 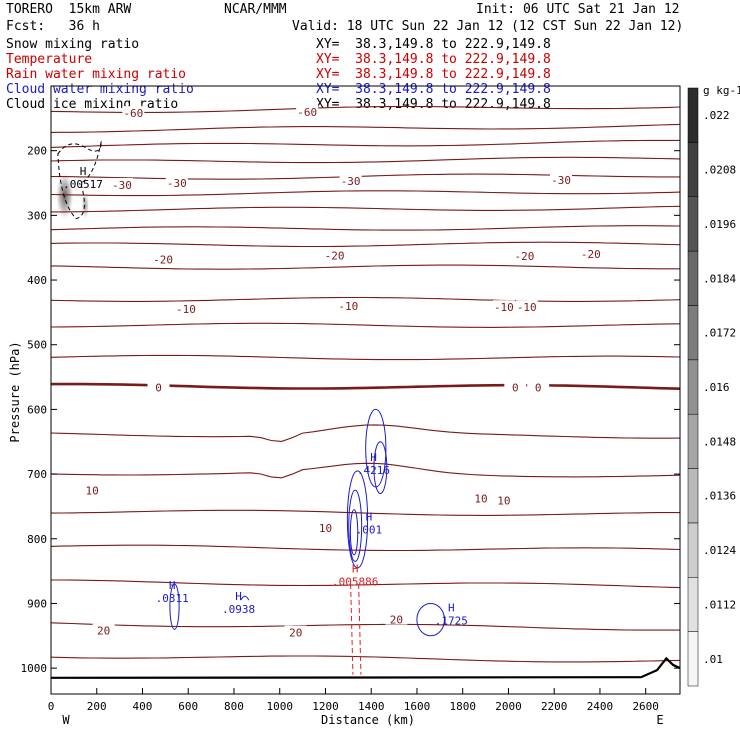 What do you see at coordinates (433, 44) in the screenshot?
I see `field-xy-snow: XY= 38.3,149.8 to 222.9,149.8` at bounding box center [433, 44].